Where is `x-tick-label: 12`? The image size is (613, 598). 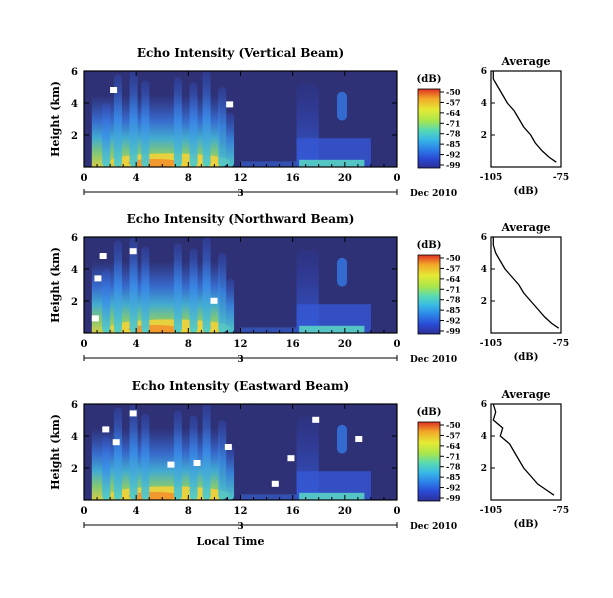 x-tick-label: 12 is located at coordinates (241, 344).